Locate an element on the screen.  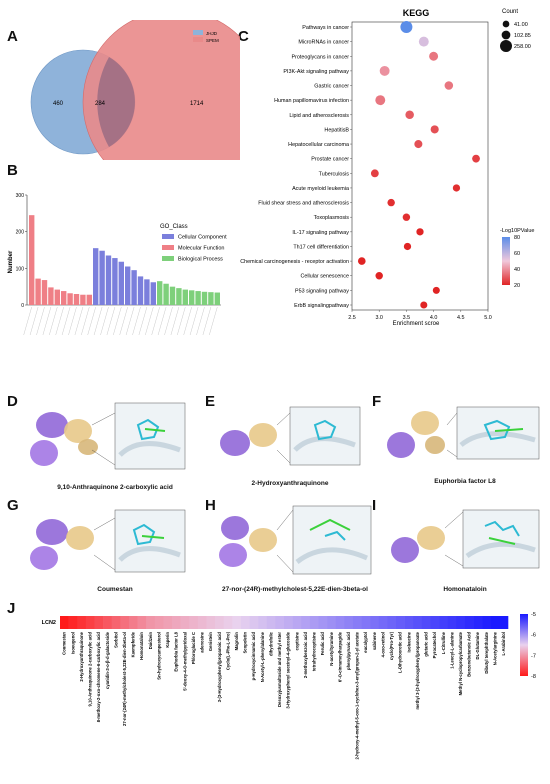
heatmap-color-tick-label: -8 is located at coordinates (533, 677).